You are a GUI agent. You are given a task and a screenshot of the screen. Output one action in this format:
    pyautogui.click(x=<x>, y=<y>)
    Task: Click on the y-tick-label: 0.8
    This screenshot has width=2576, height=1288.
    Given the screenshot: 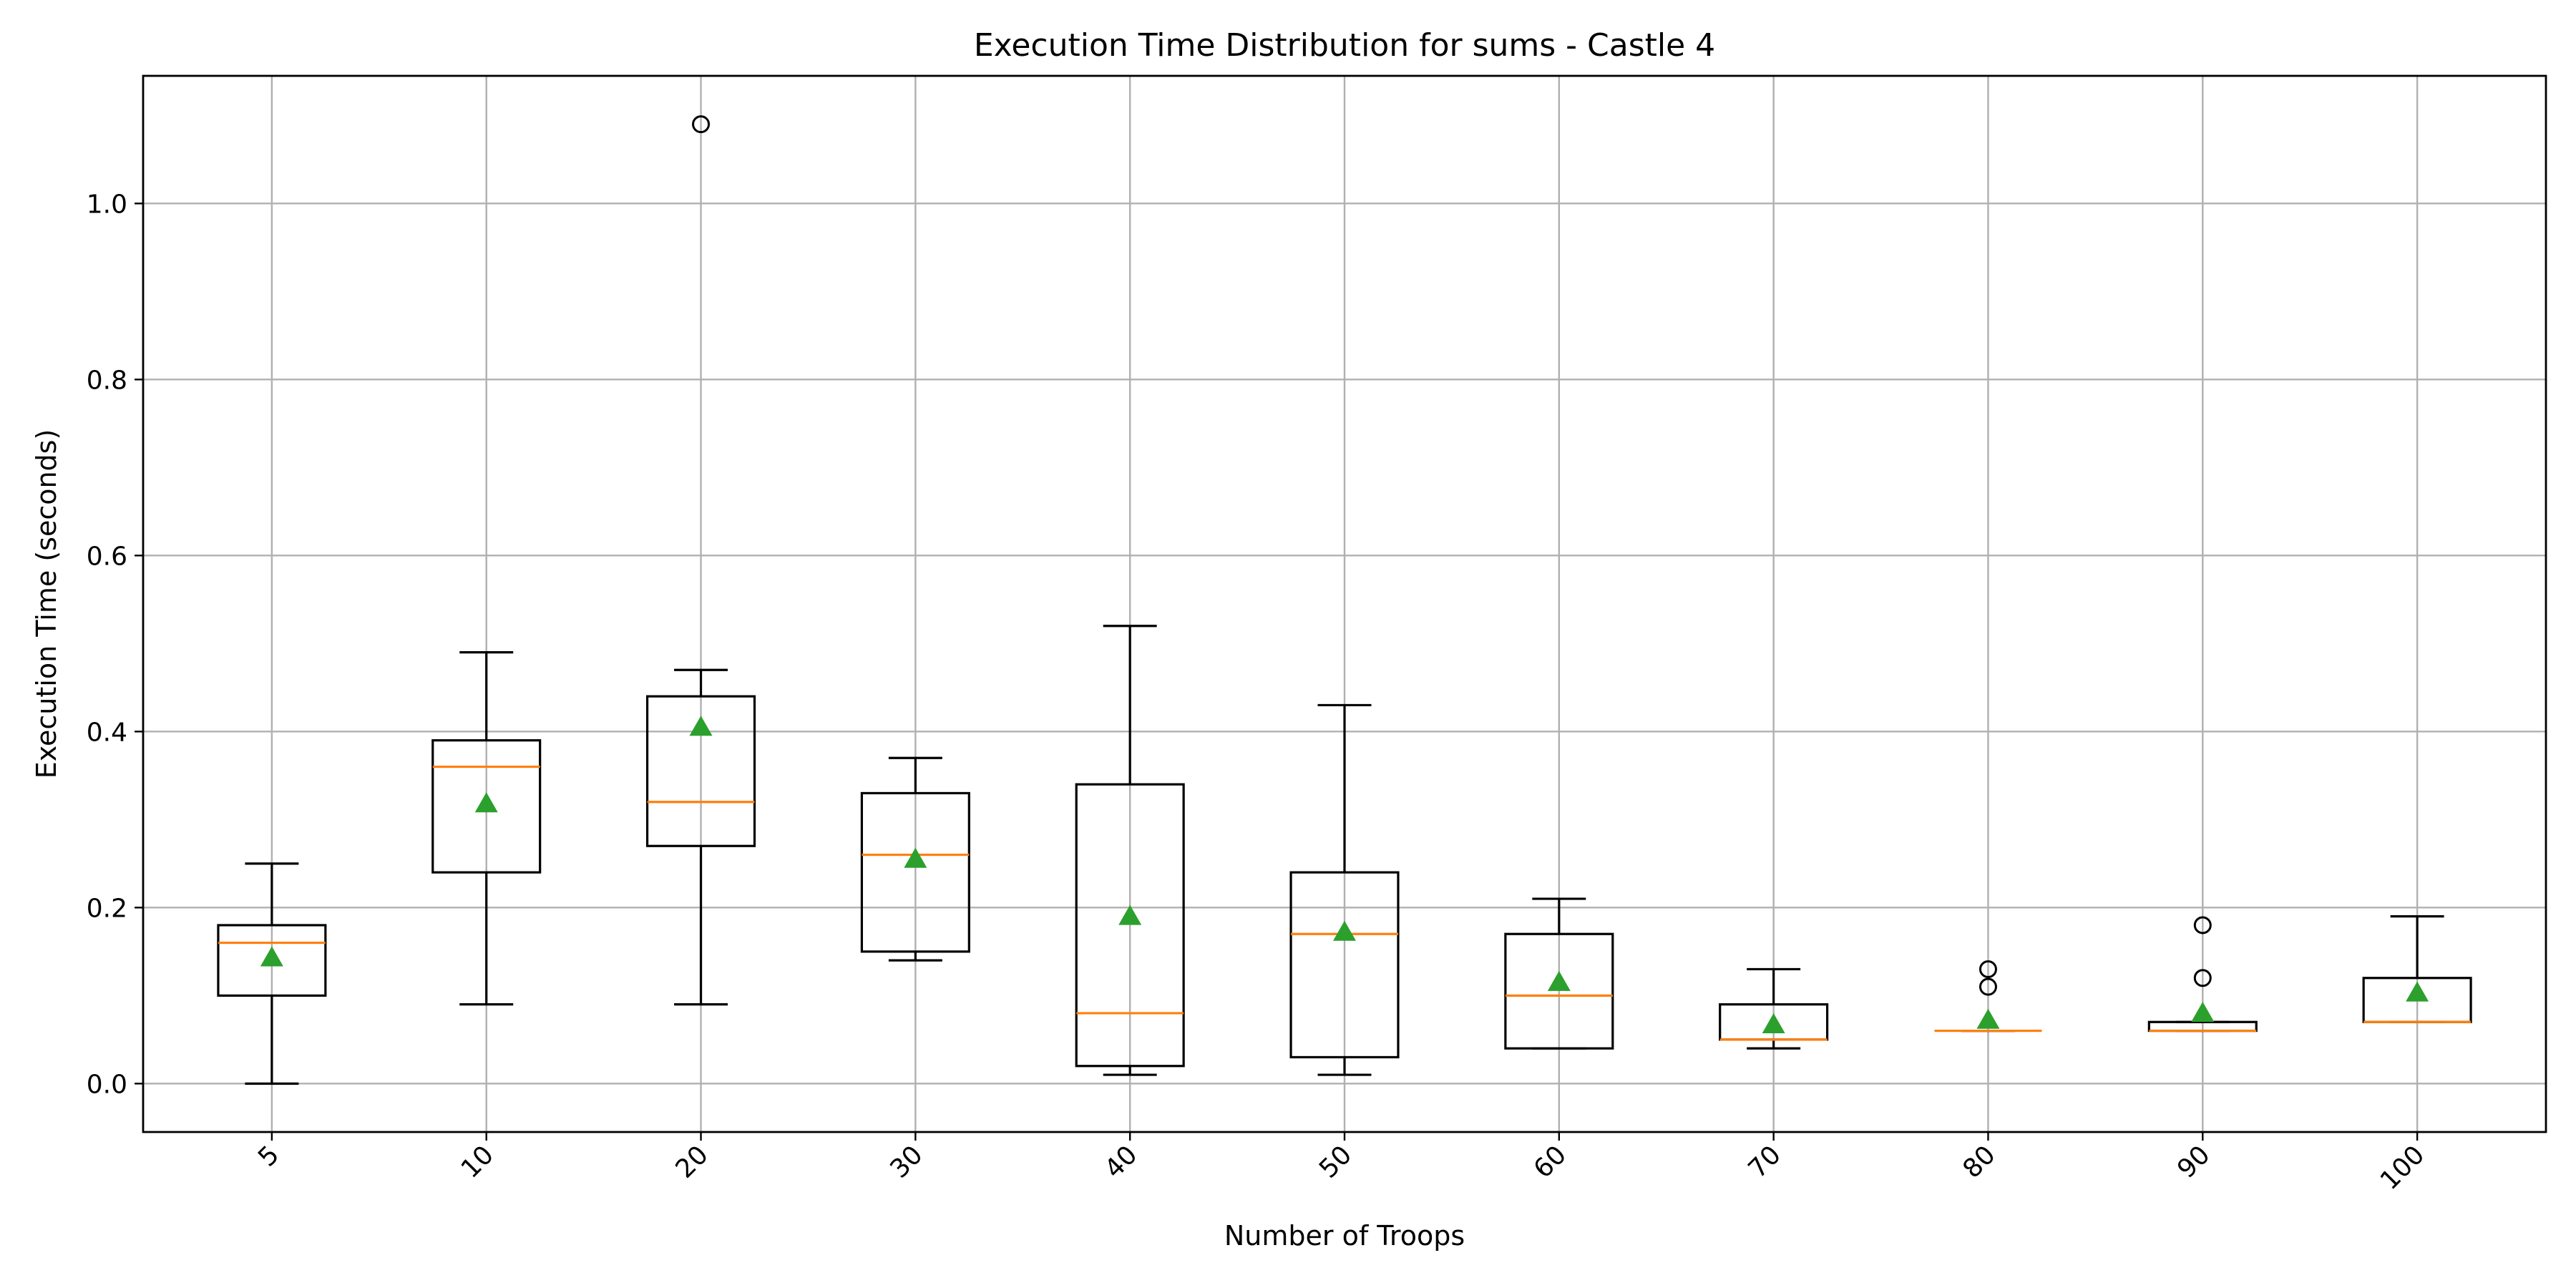 What is the action you would take?
    pyautogui.click(x=107, y=380)
    